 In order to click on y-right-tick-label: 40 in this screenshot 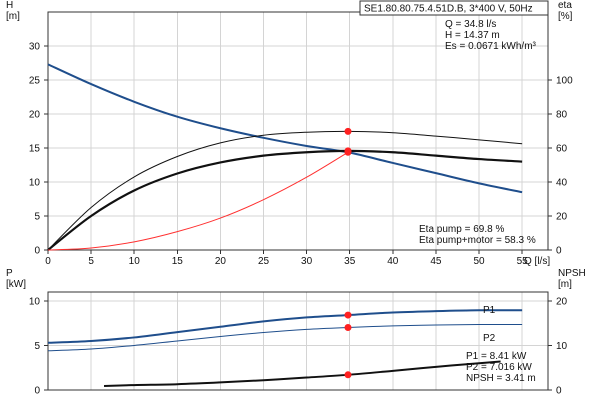, I will do `click(562, 183)`.